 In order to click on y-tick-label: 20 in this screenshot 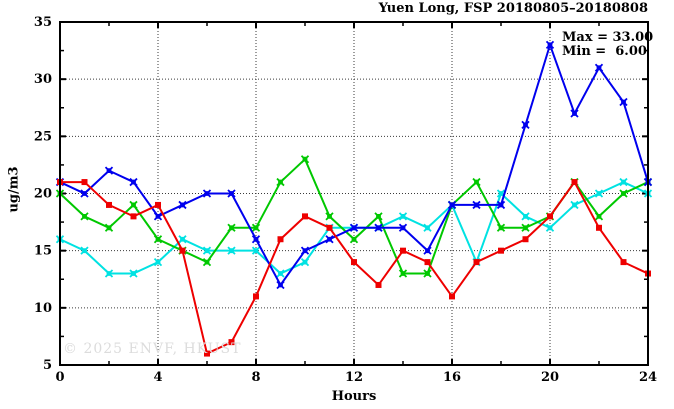, I will do `click(43, 194)`.